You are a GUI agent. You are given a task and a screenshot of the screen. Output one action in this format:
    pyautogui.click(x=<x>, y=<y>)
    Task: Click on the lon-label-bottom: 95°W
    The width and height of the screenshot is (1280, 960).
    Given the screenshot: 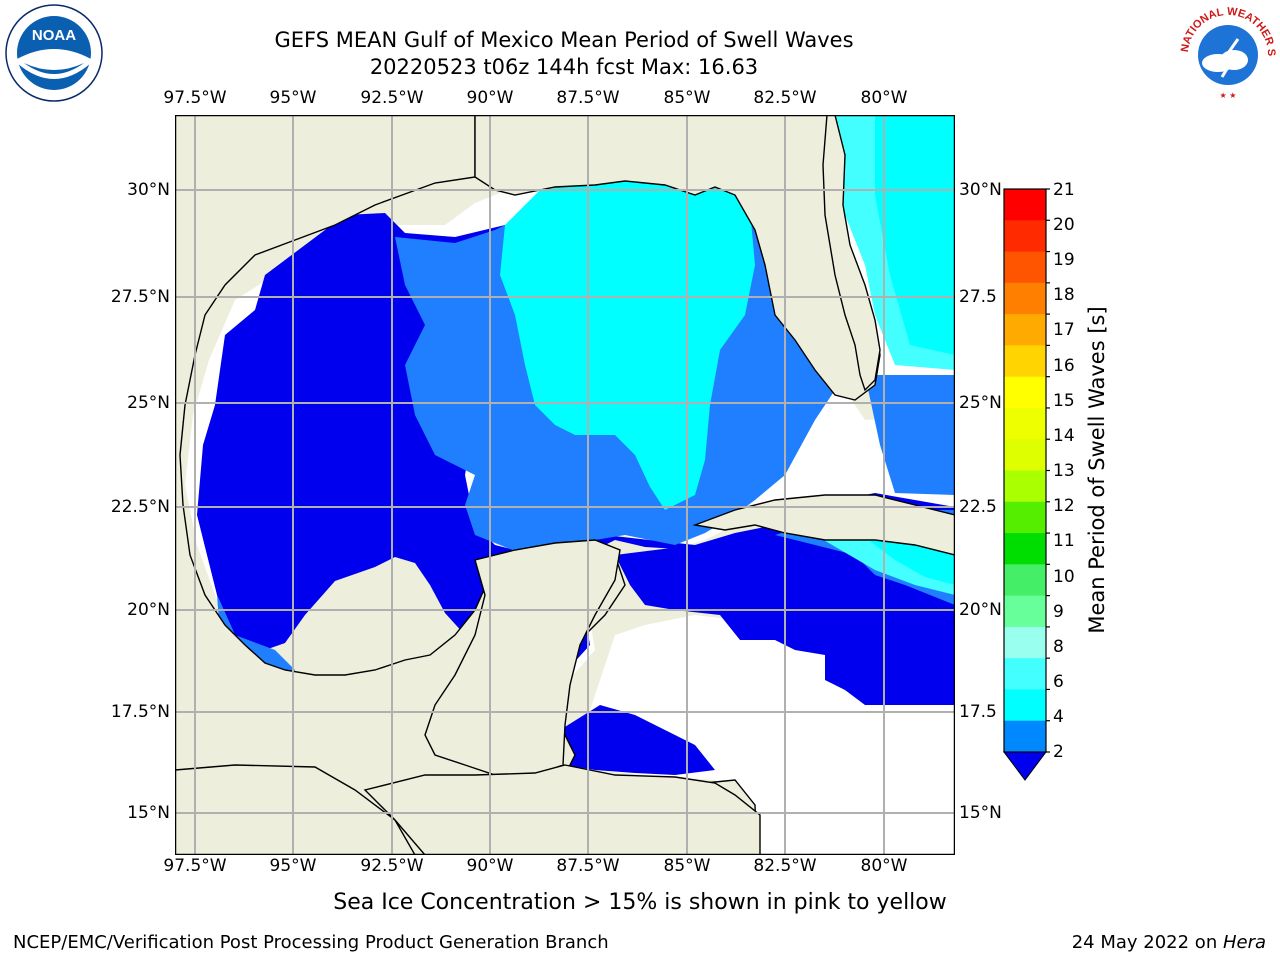 What is the action you would take?
    pyautogui.click(x=293, y=866)
    